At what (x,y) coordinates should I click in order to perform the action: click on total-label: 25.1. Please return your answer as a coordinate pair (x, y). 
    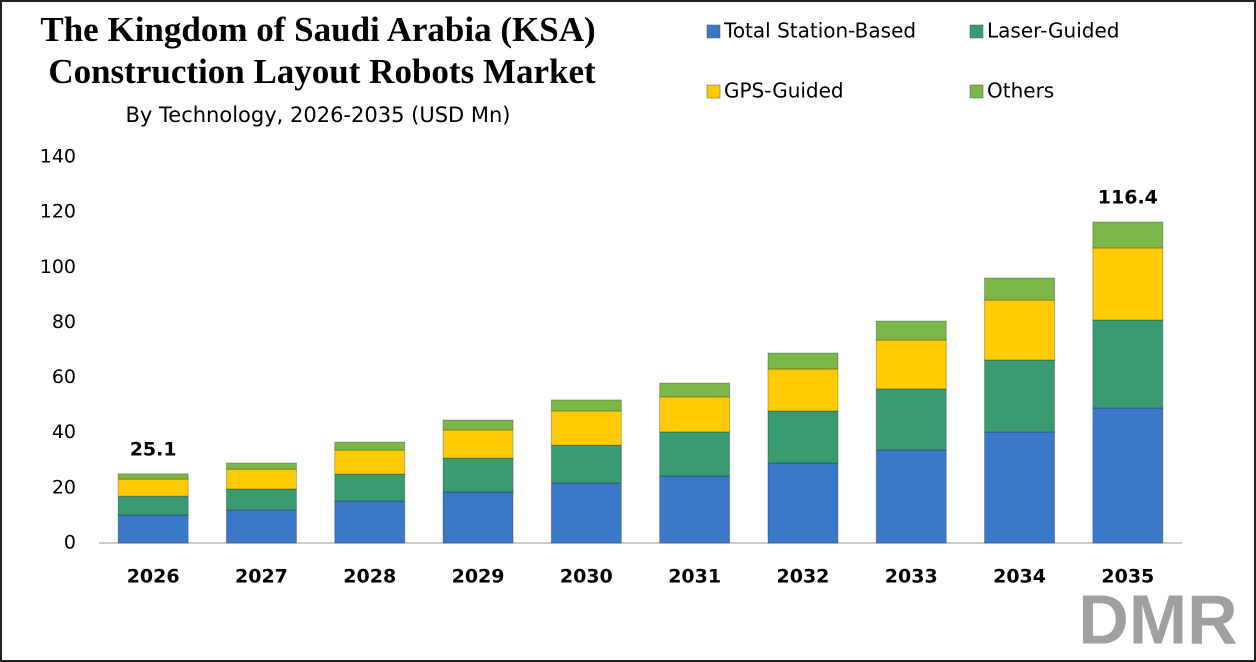
    Looking at the image, I should click on (153, 449).